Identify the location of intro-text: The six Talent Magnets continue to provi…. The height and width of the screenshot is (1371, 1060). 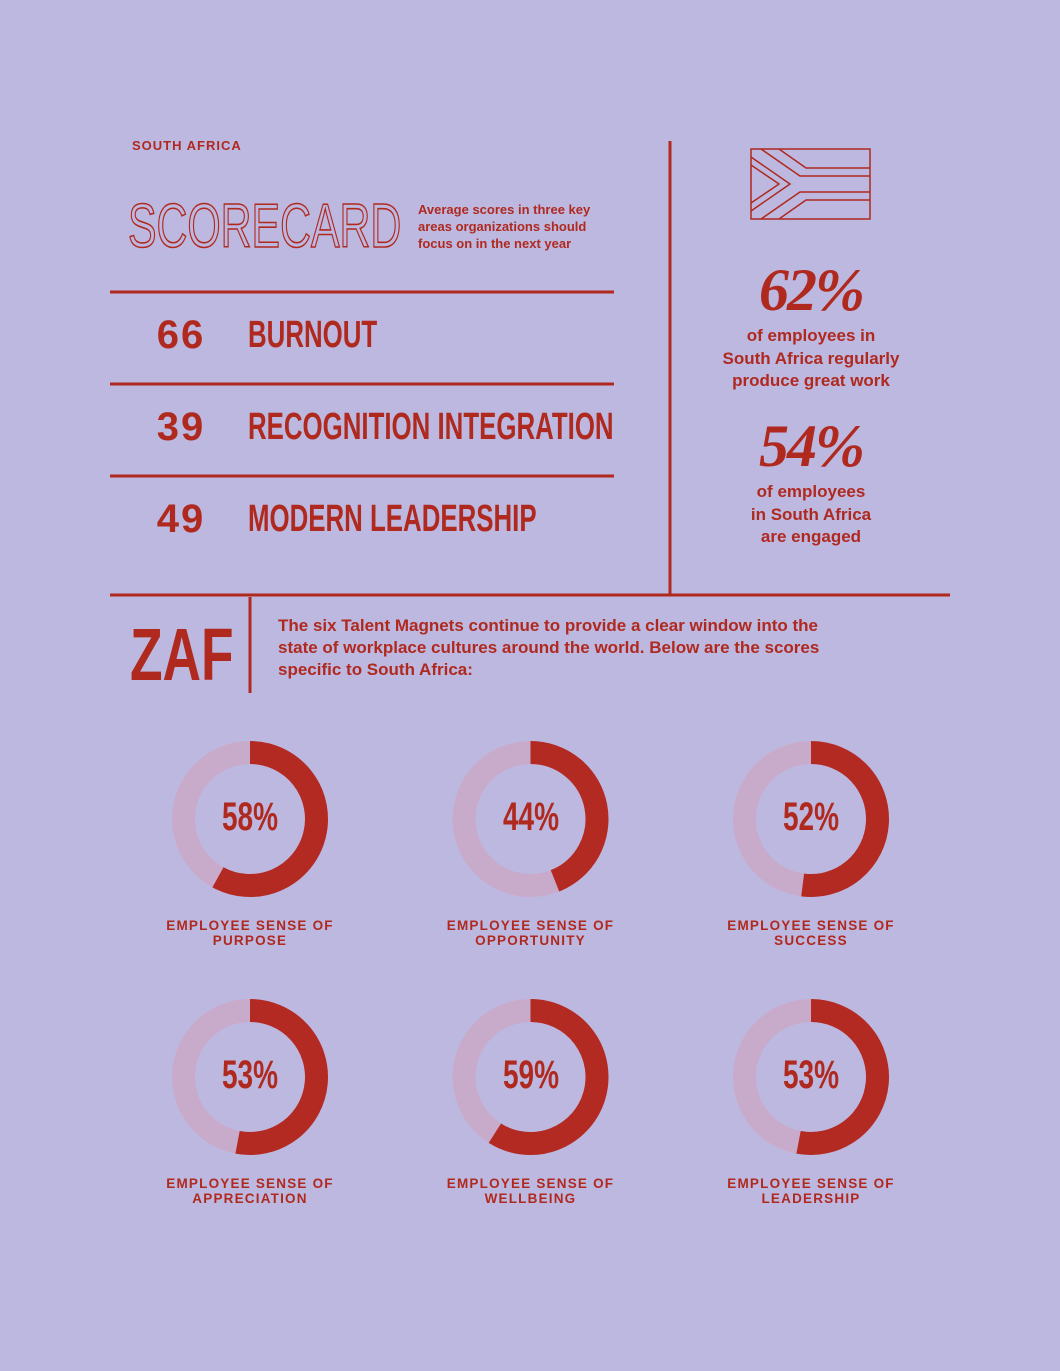
(549, 647).